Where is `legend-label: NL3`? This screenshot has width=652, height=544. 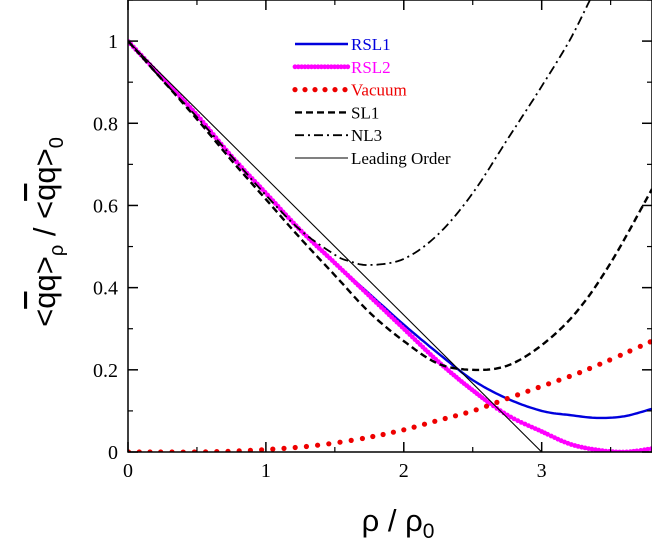 legend-label: NL3 is located at coordinates (366, 135).